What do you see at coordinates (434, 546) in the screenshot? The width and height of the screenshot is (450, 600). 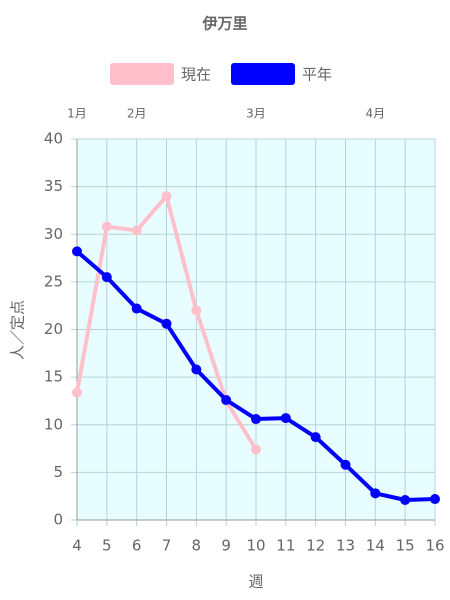 I see `x-tick-label: 16` at bounding box center [434, 546].